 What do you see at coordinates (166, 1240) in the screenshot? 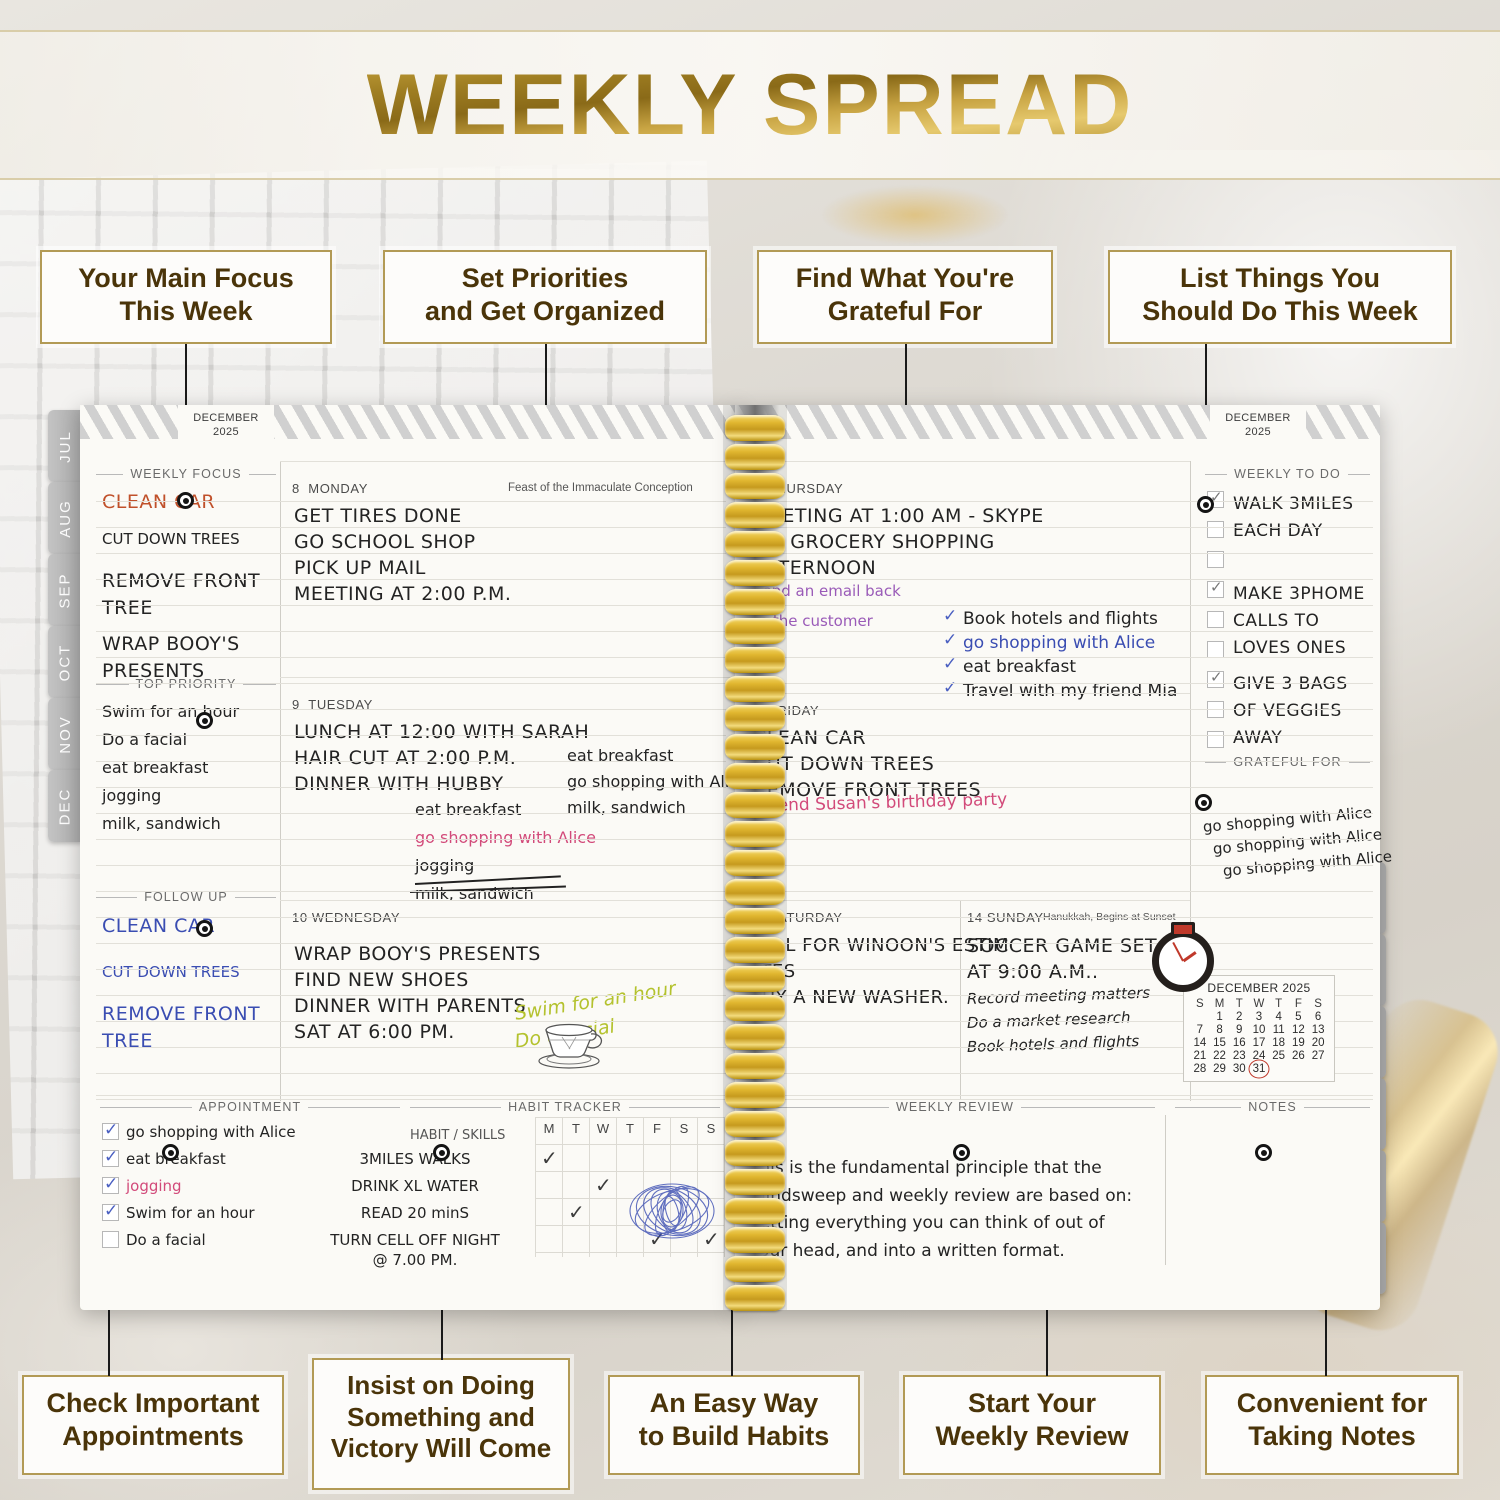
I see `appointment-label-4: Do a facial` at bounding box center [166, 1240].